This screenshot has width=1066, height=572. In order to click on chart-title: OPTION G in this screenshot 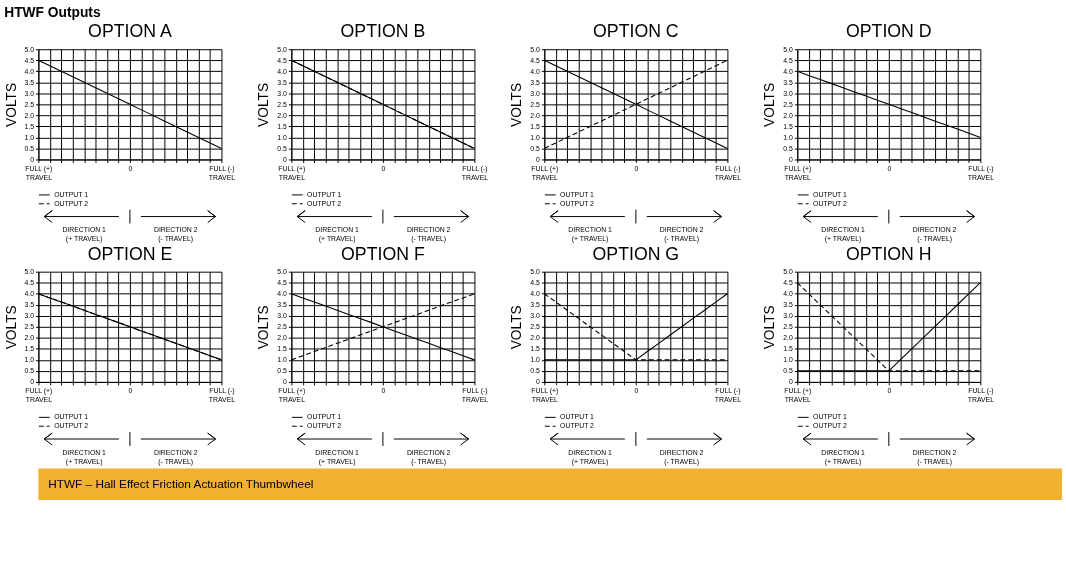, I will do `click(636, 253)`.